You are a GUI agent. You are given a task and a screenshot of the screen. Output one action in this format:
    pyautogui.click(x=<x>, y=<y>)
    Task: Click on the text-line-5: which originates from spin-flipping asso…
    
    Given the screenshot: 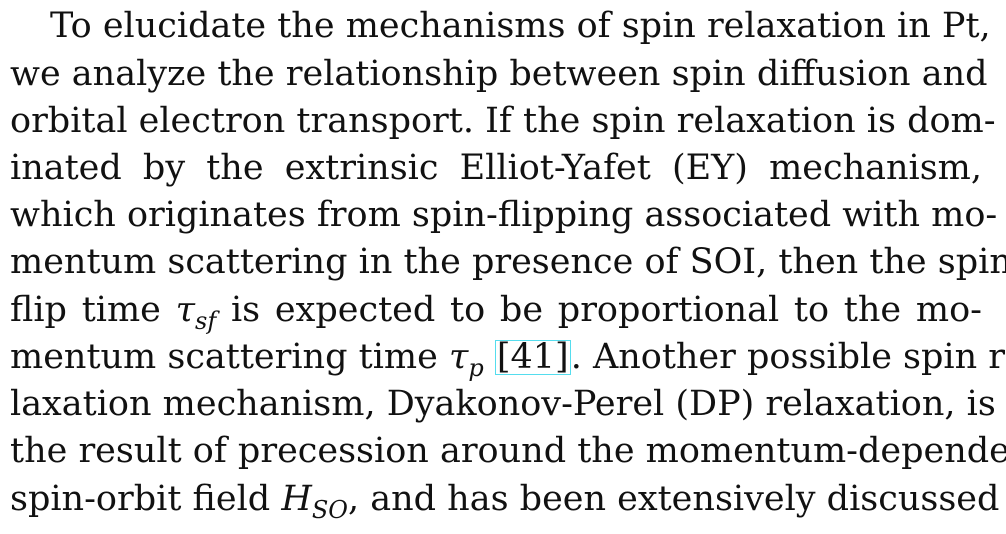 What is the action you would take?
    pyautogui.click(x=503, y=215)
    